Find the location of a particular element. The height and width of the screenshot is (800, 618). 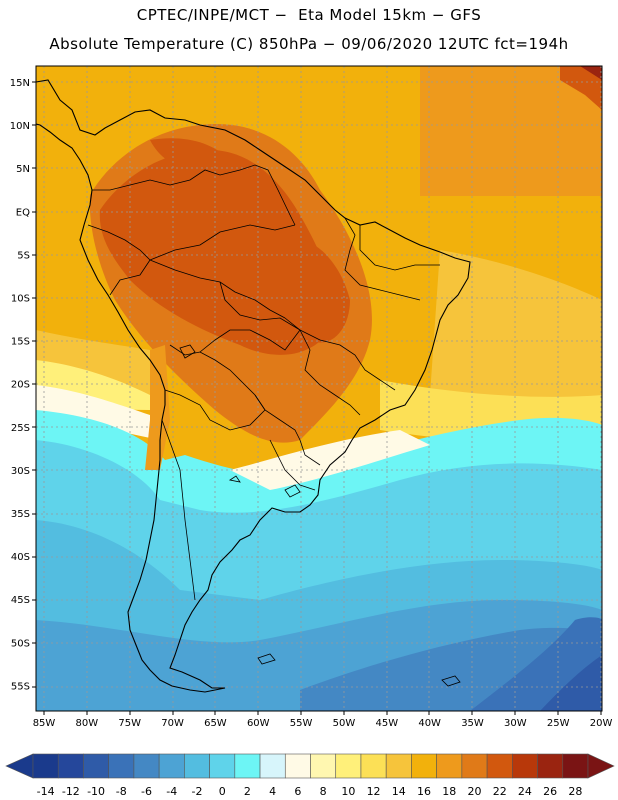

colorbar-arrow-right is located at coordinates (601, 766).